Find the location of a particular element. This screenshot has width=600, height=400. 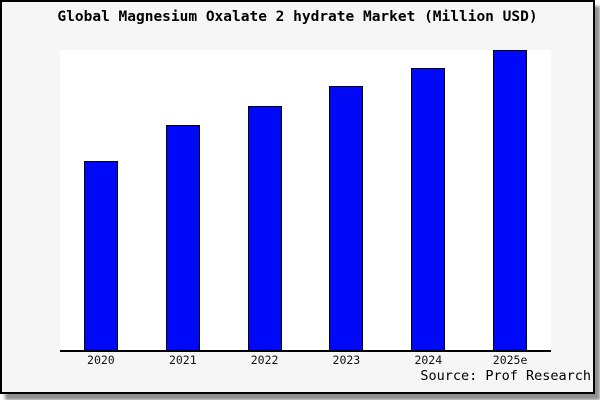

x-tick-label-2025e: 2025e is located at coordinates (510, 360).